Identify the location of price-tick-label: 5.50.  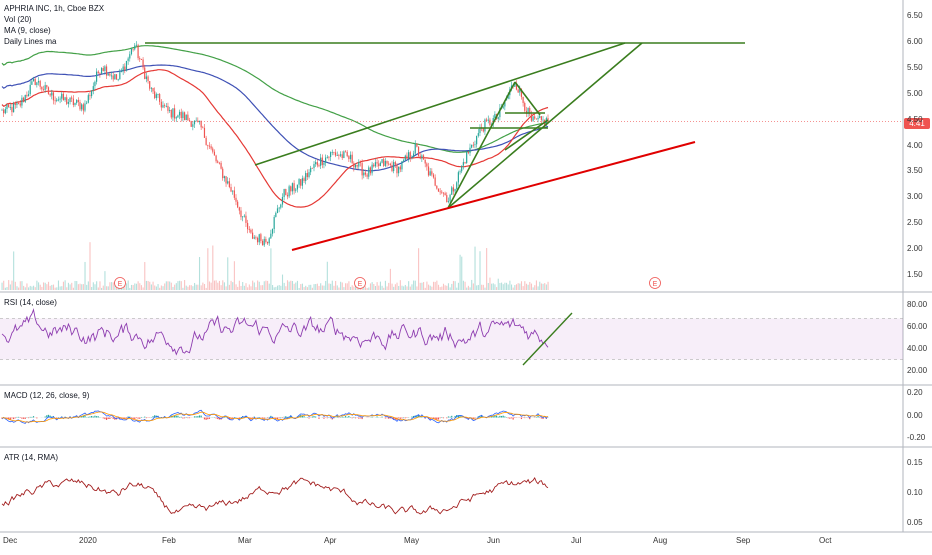
(915, 68).